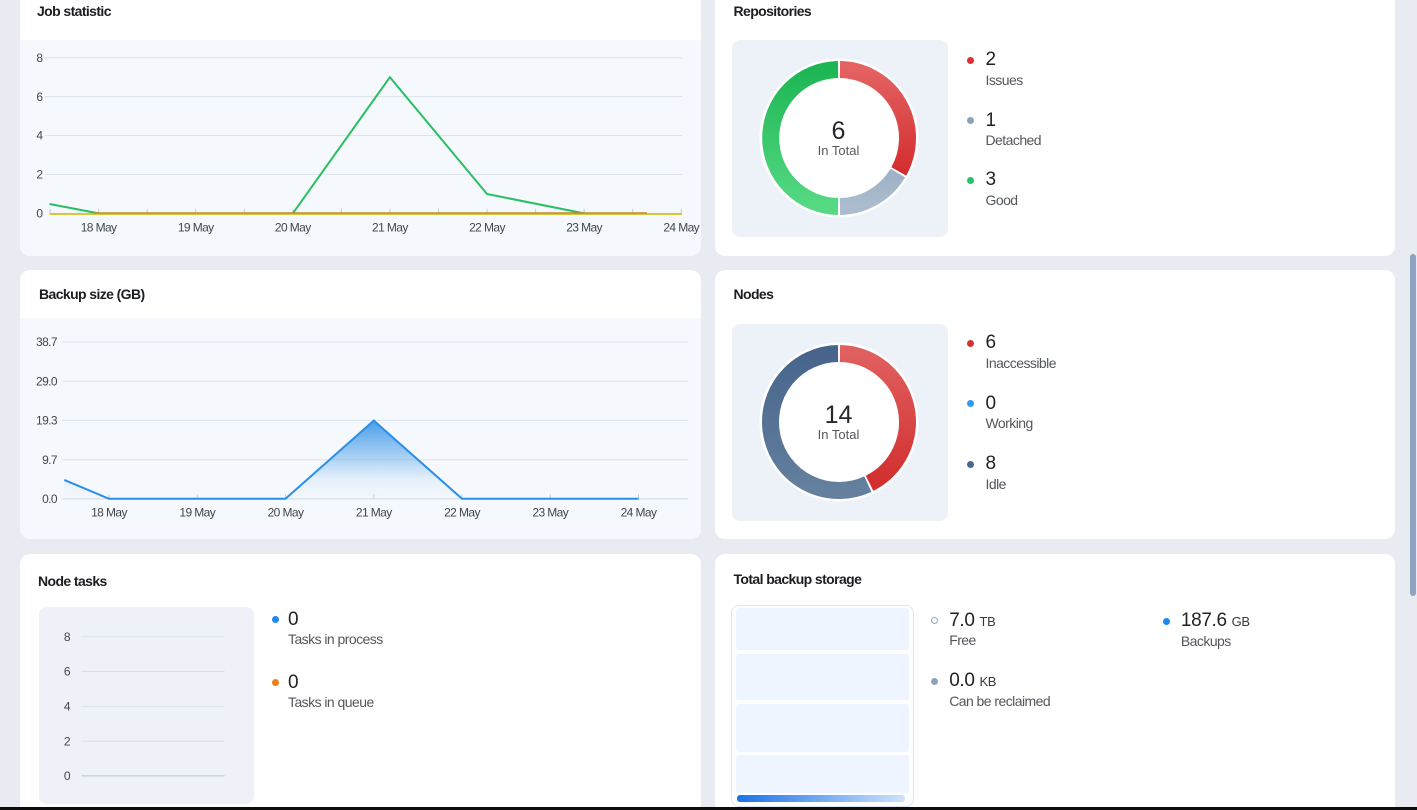 This screenshot has height=810, width=1417. What do you see at coordinates (50, 499) in the screenshot?
I see `svg-text: 0.0` at bounding box center [50, 499].